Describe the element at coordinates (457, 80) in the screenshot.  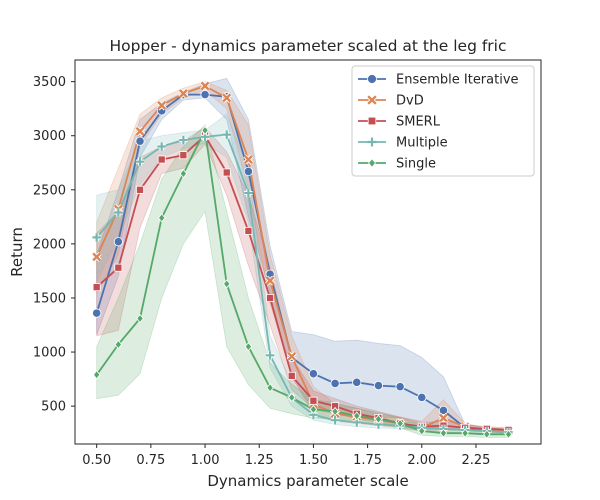
I see `legend-label-ensemble-iterative: Ensemble Iterative` at that location.